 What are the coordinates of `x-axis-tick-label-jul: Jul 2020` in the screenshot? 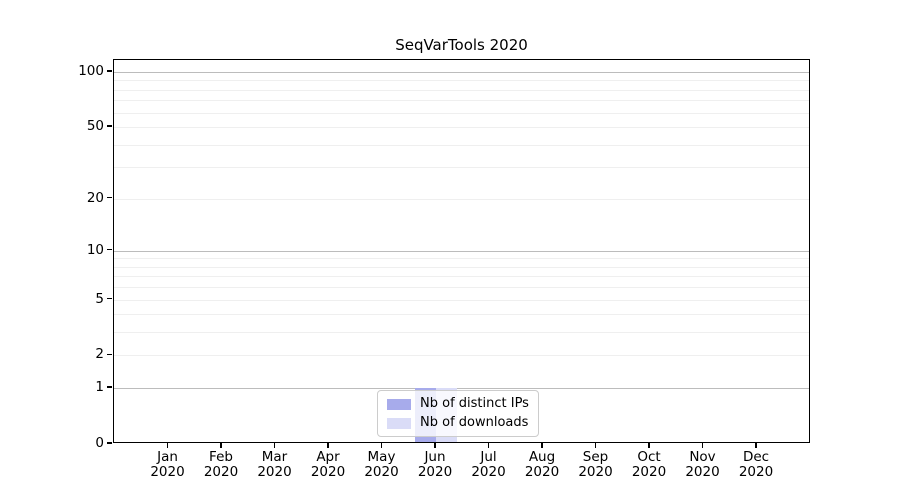 It's located at (489, 465).